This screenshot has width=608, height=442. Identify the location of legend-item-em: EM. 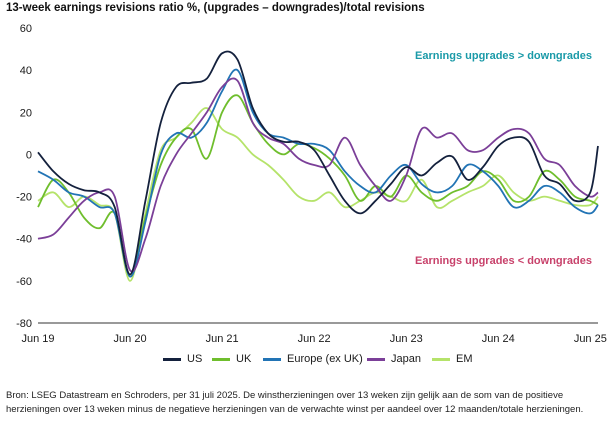
(452, 359).